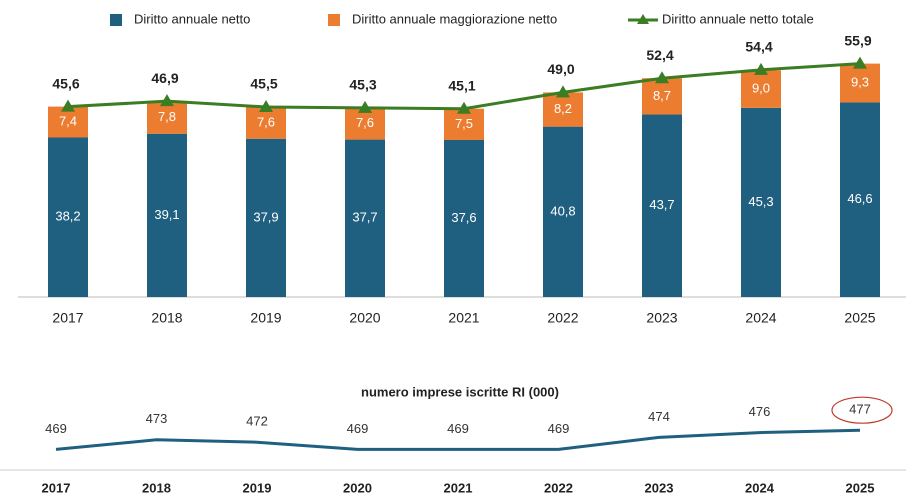 The height and width of the screenshot is (496, 906). I want to click on bar-value-label: 8,2, so click(563, 108).